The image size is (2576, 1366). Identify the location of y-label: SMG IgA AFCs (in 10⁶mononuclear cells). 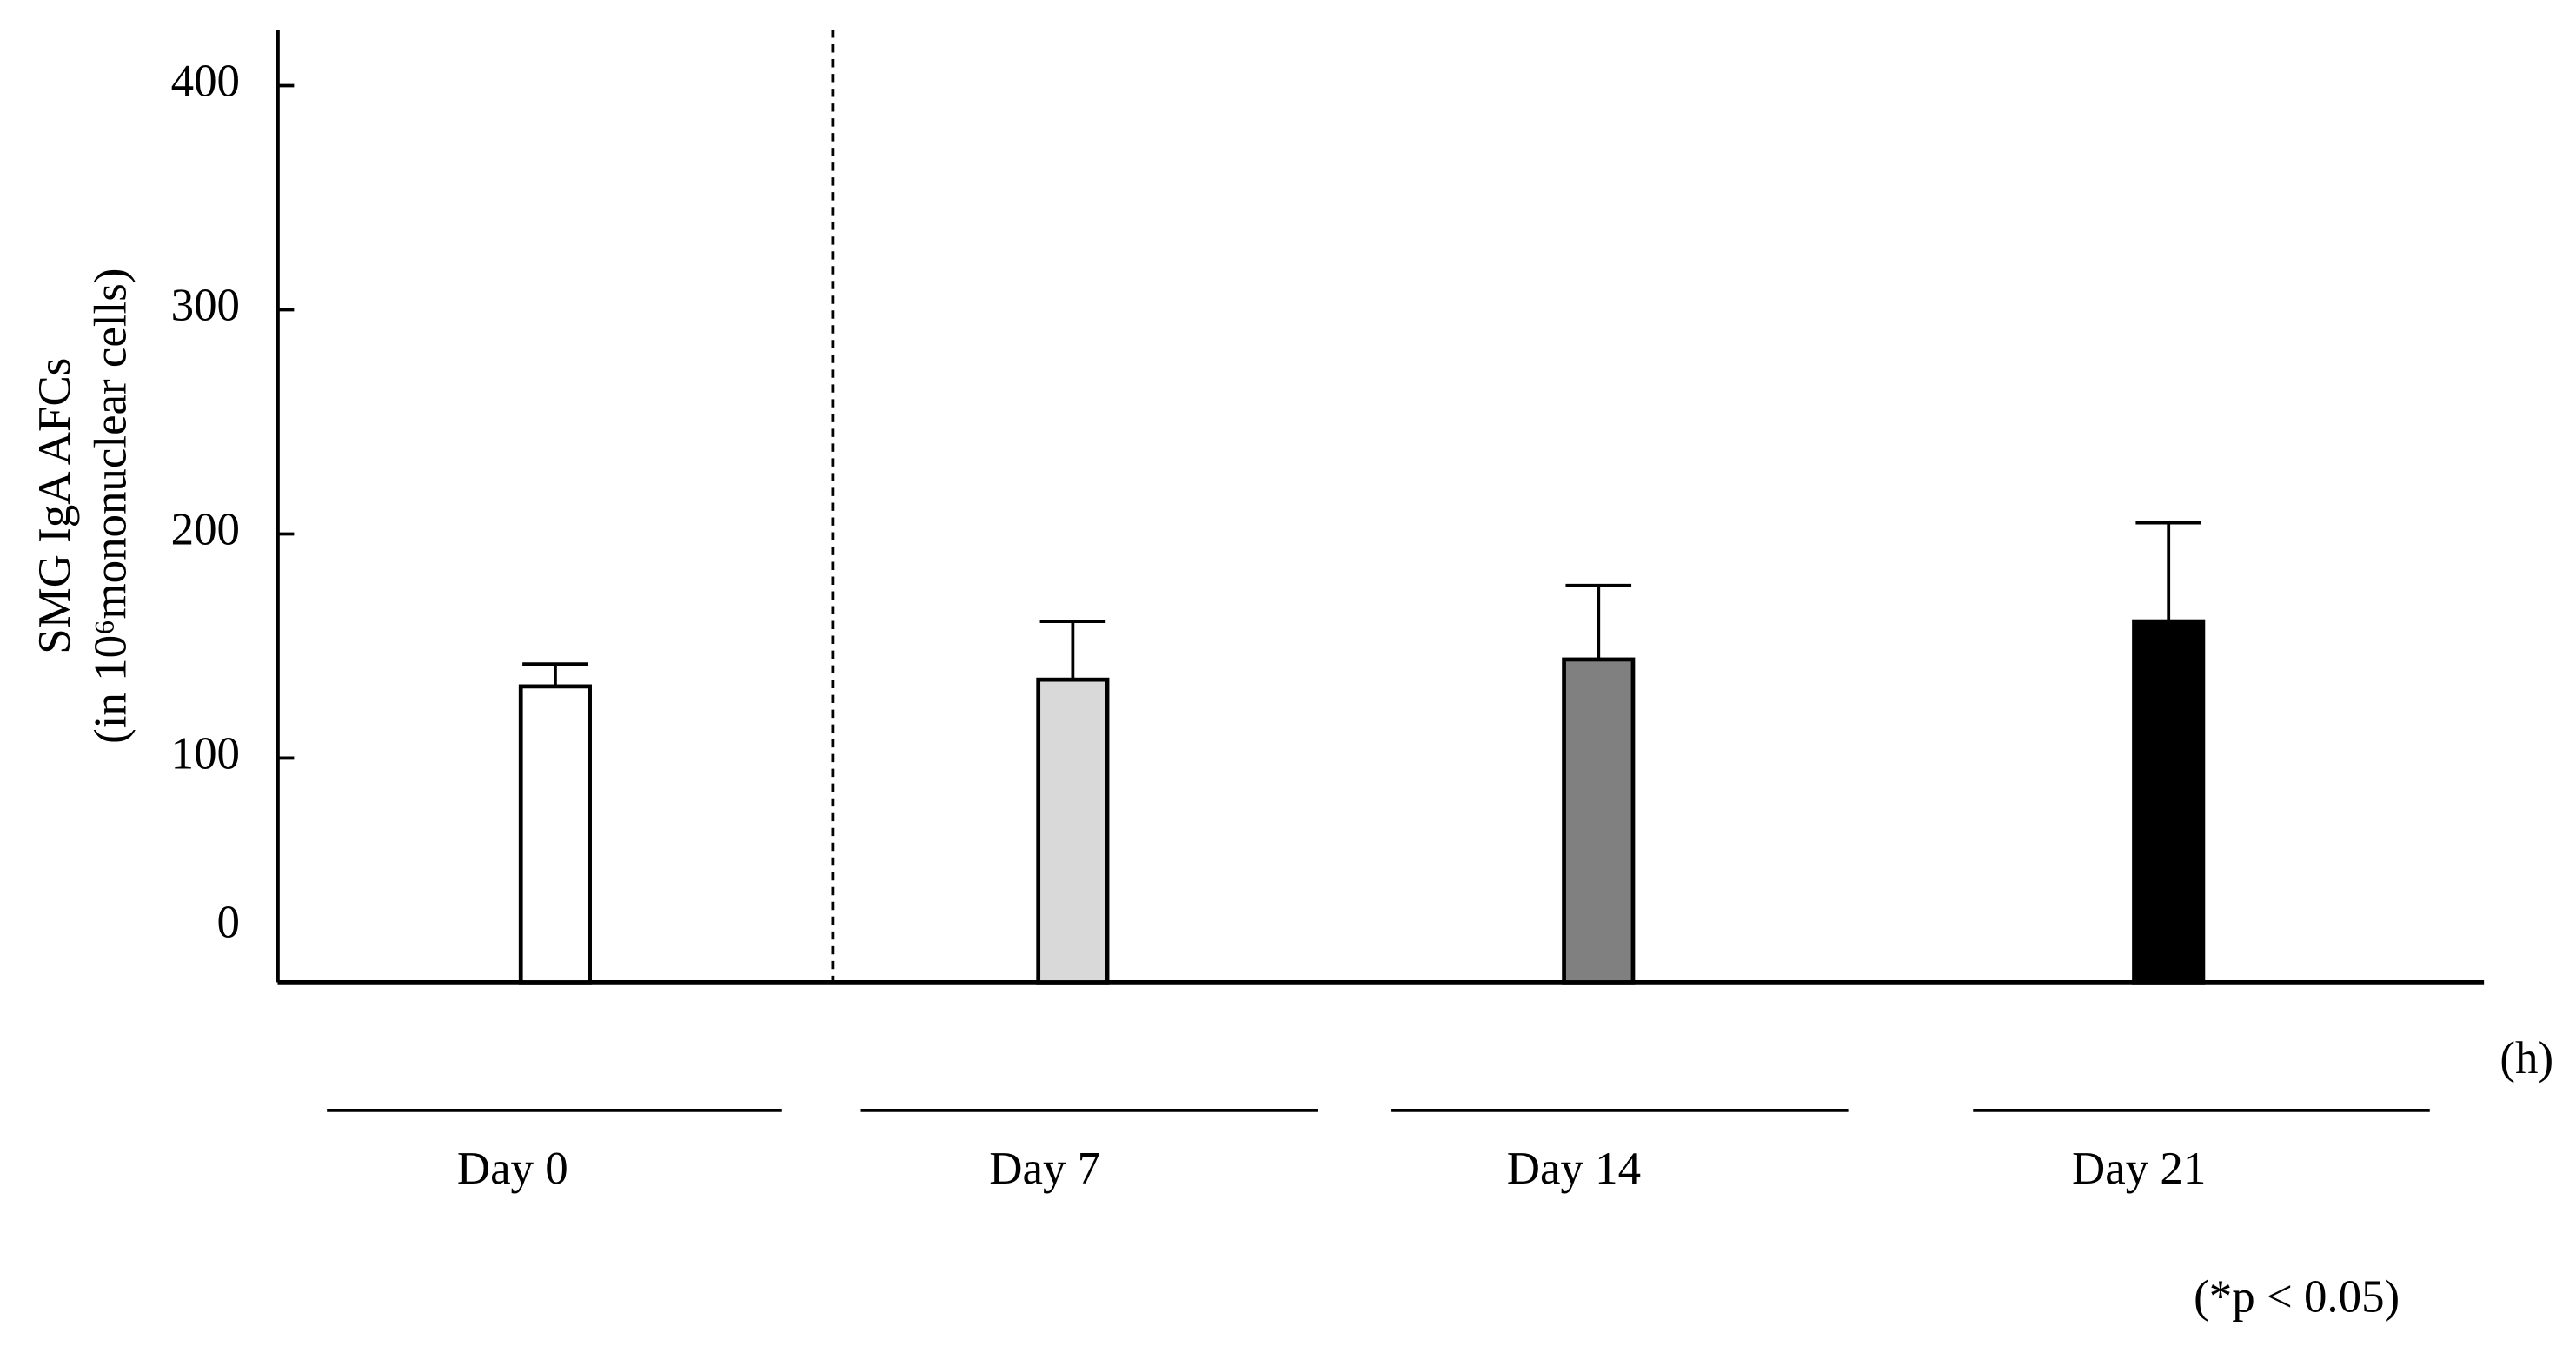
(83, 506).